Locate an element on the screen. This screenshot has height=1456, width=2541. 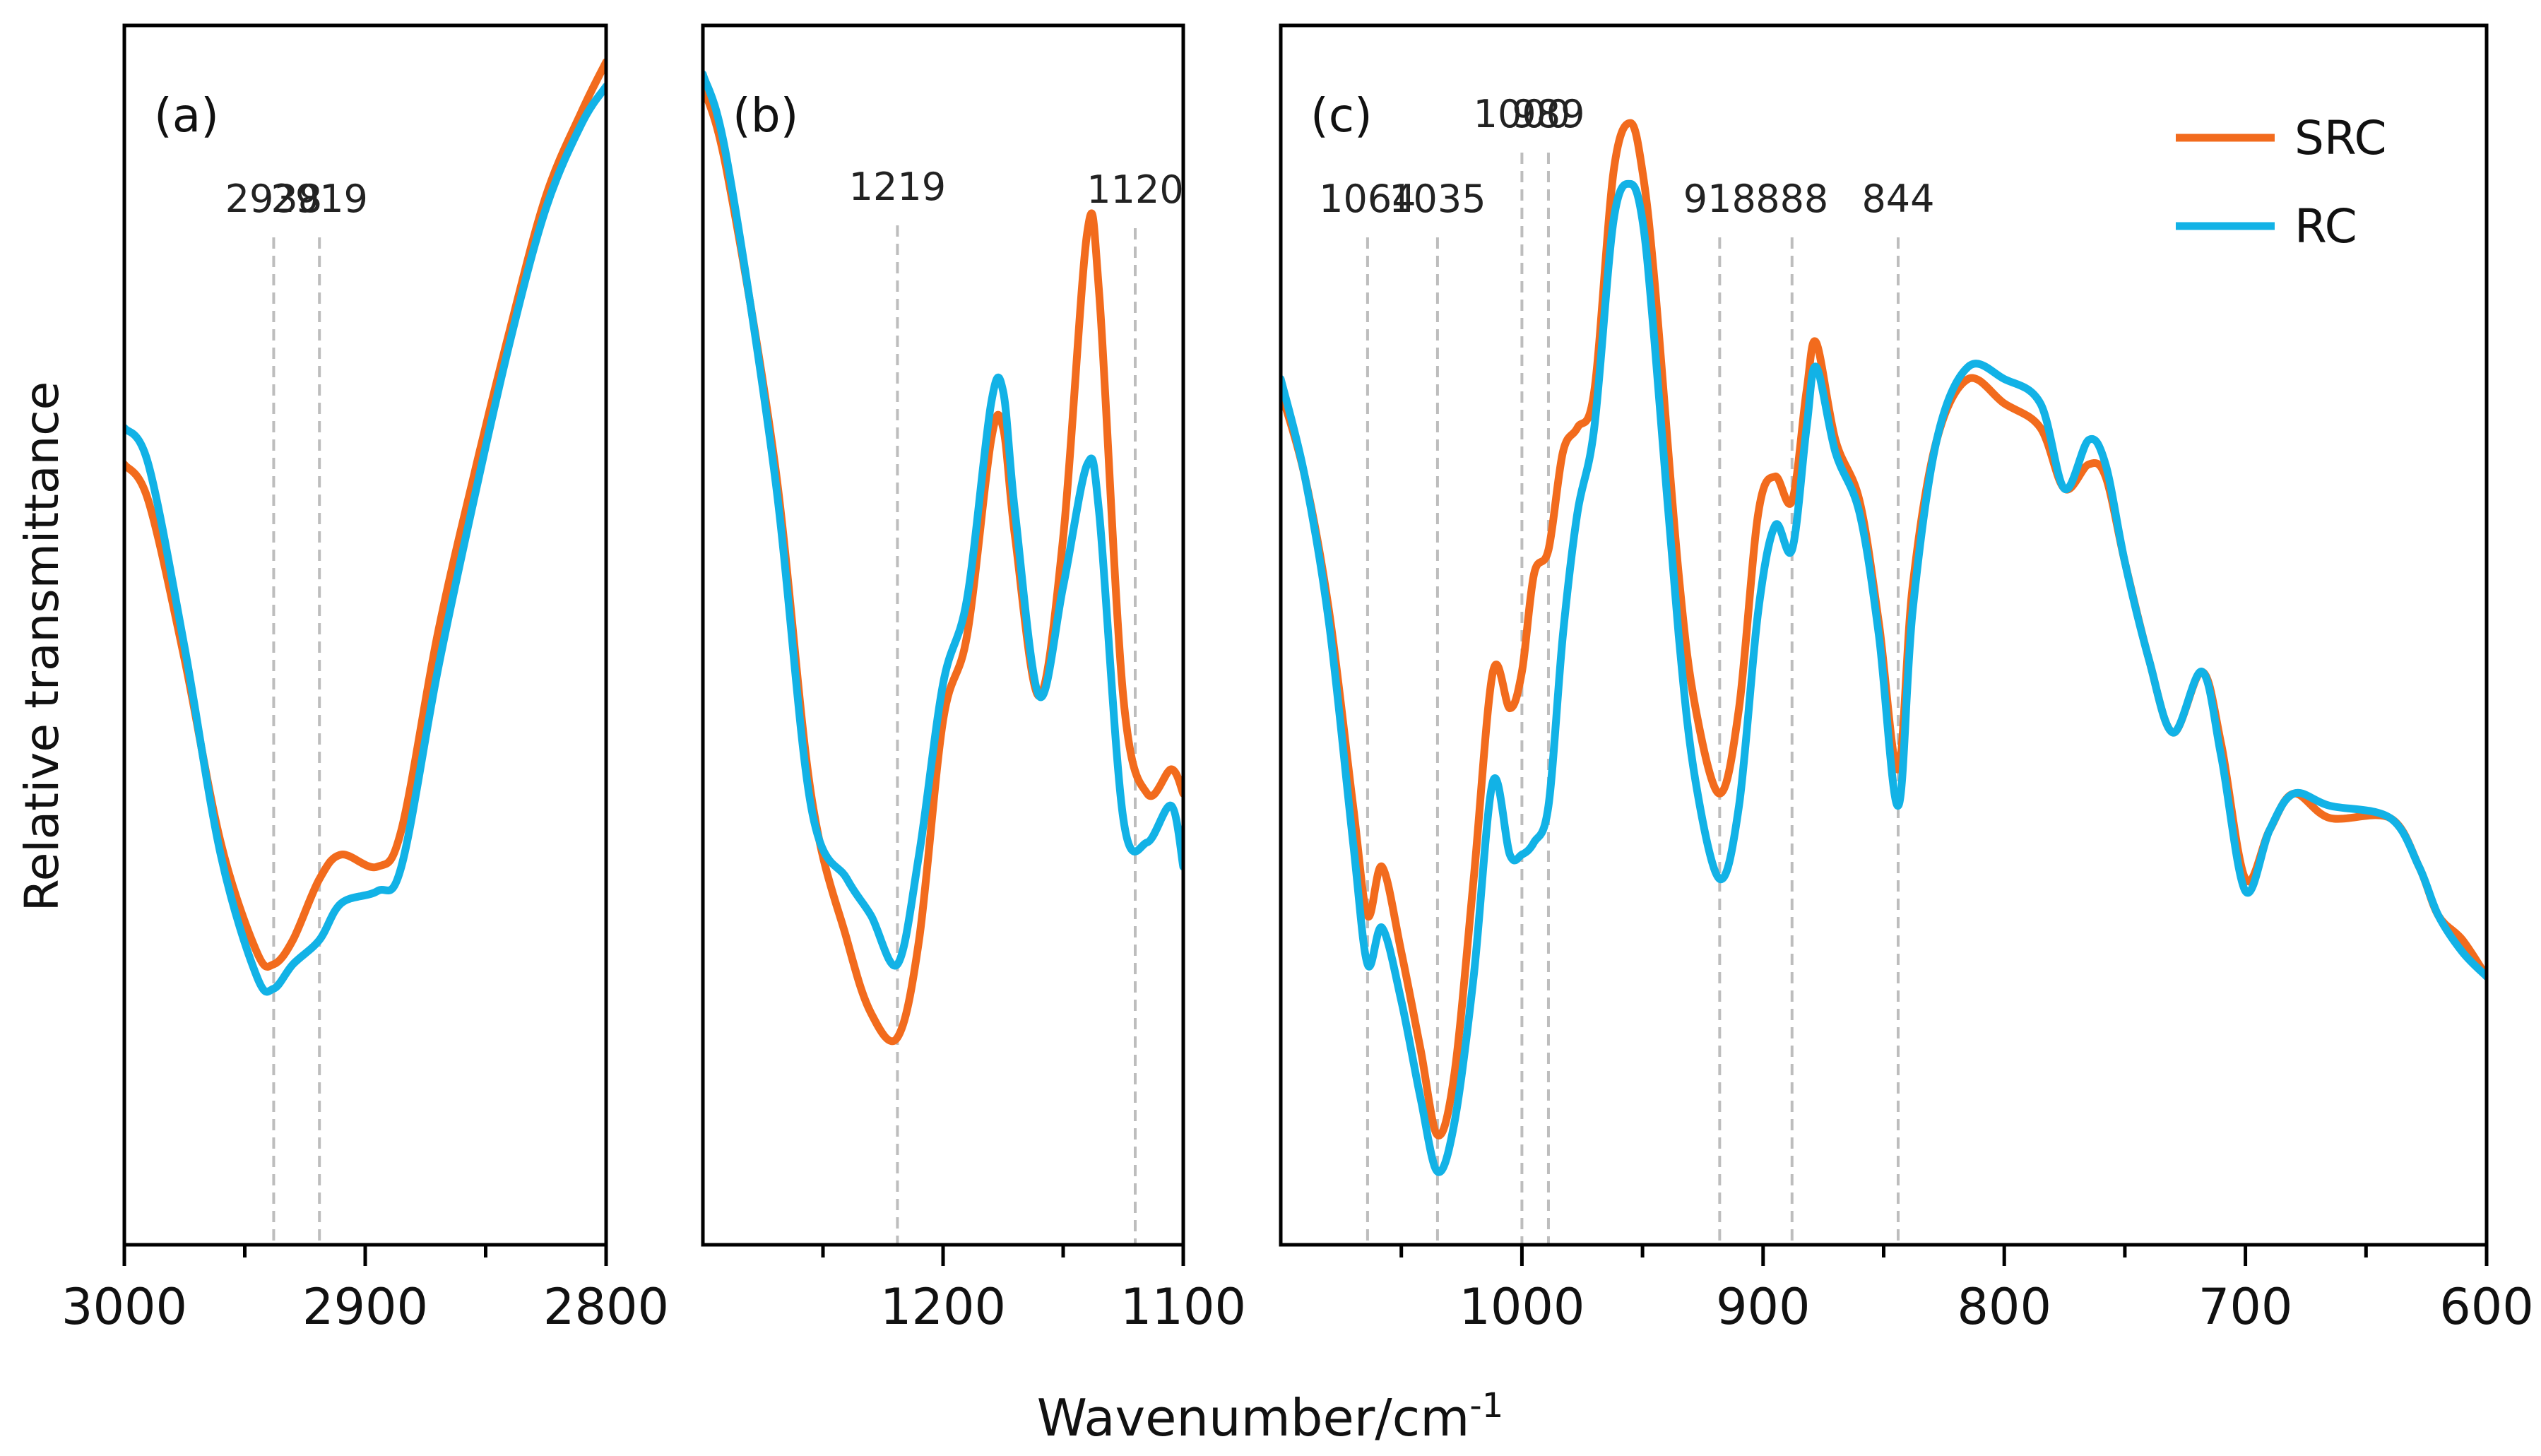
x-tick-label-1100-b: 1100 is located at coordinates (1183, 1307).